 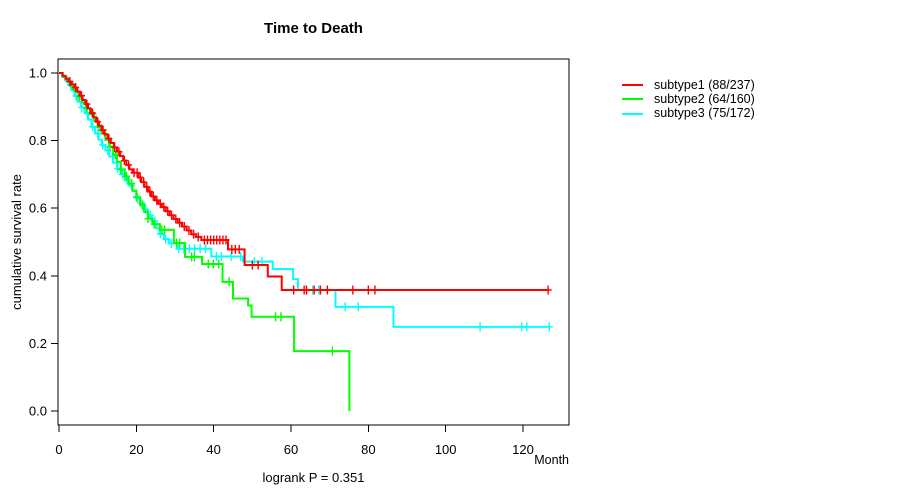 What do you see at coordinates (704, 113) in the screenshot?
I see `legend-label: subtype3 (75/172)` at bounding box center [704, 113].